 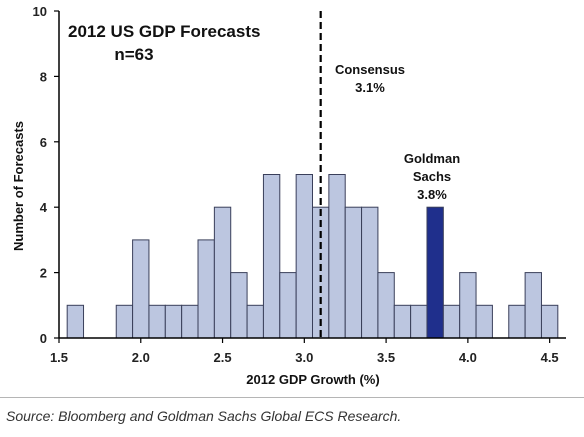 What do you see at coordinates (223, 357) in the screenshot?
I see `x-tick-label: 2.5` at bounding box center [223, 357].